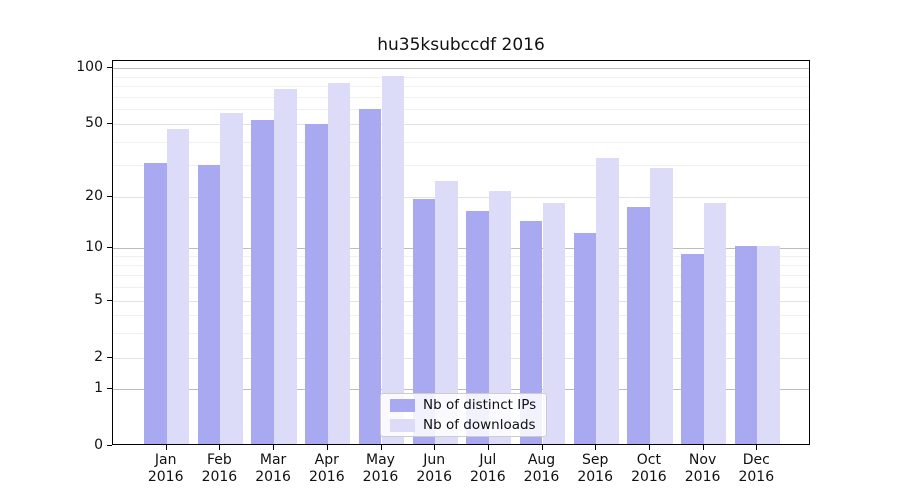 This screenshot has width=900, height=500. I want to click on x-tick-label: Jan 2016, so click(165, 468).